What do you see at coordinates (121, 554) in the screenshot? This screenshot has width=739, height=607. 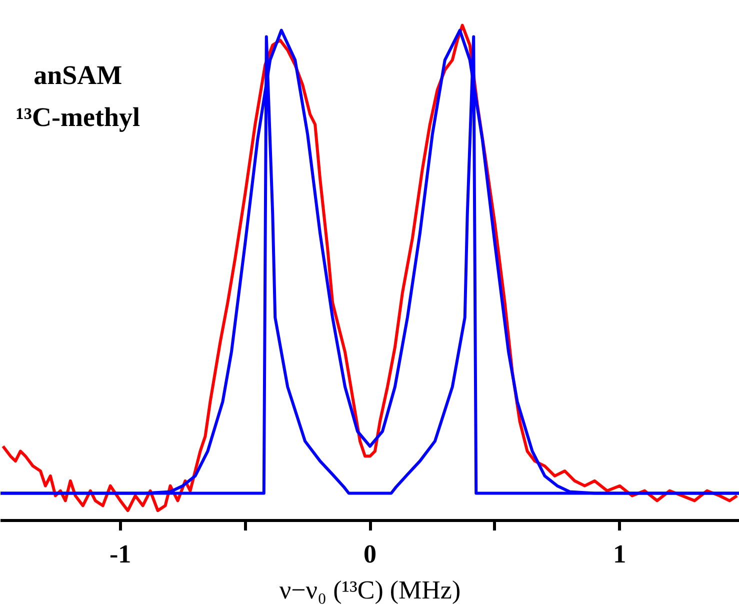 I see `x-tick-label: -1` at bounding box center [121, 554].